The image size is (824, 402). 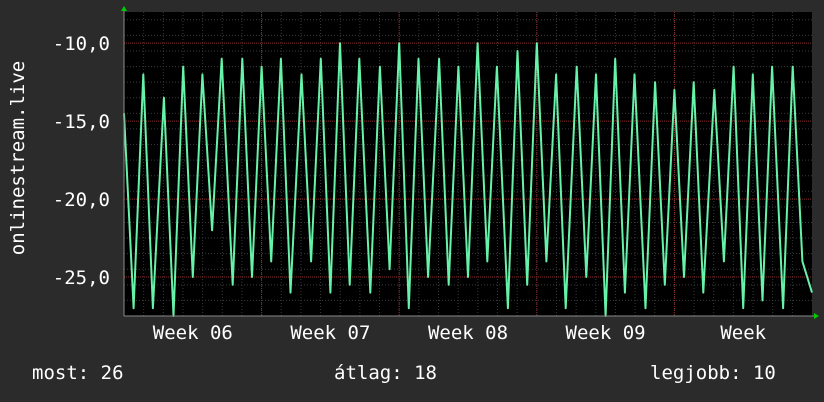 I want to click on y-tick-label: -10,0, so click(x=81, y=44).